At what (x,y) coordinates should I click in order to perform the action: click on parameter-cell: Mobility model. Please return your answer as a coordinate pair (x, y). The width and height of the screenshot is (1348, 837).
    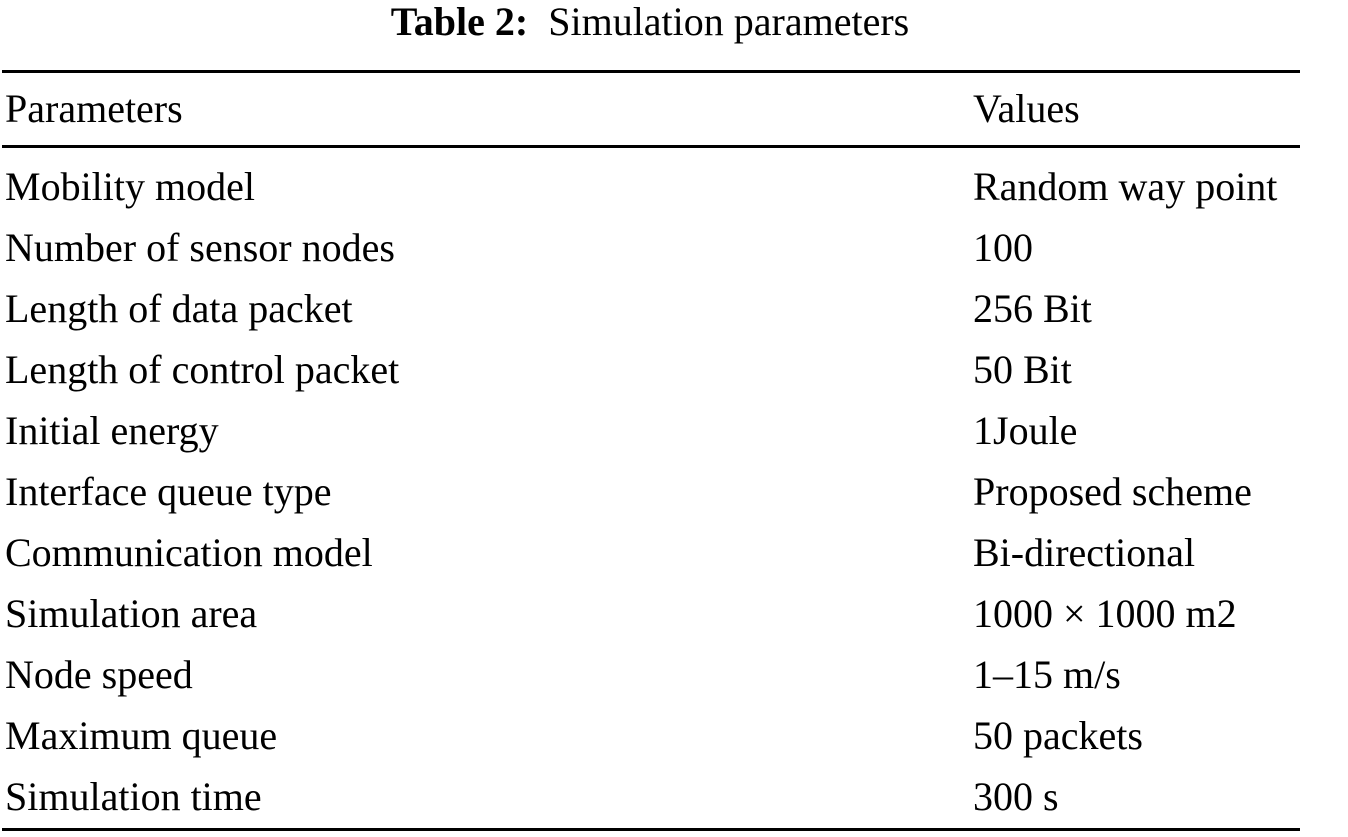
    Looking at the image, I should click on (130, 186).